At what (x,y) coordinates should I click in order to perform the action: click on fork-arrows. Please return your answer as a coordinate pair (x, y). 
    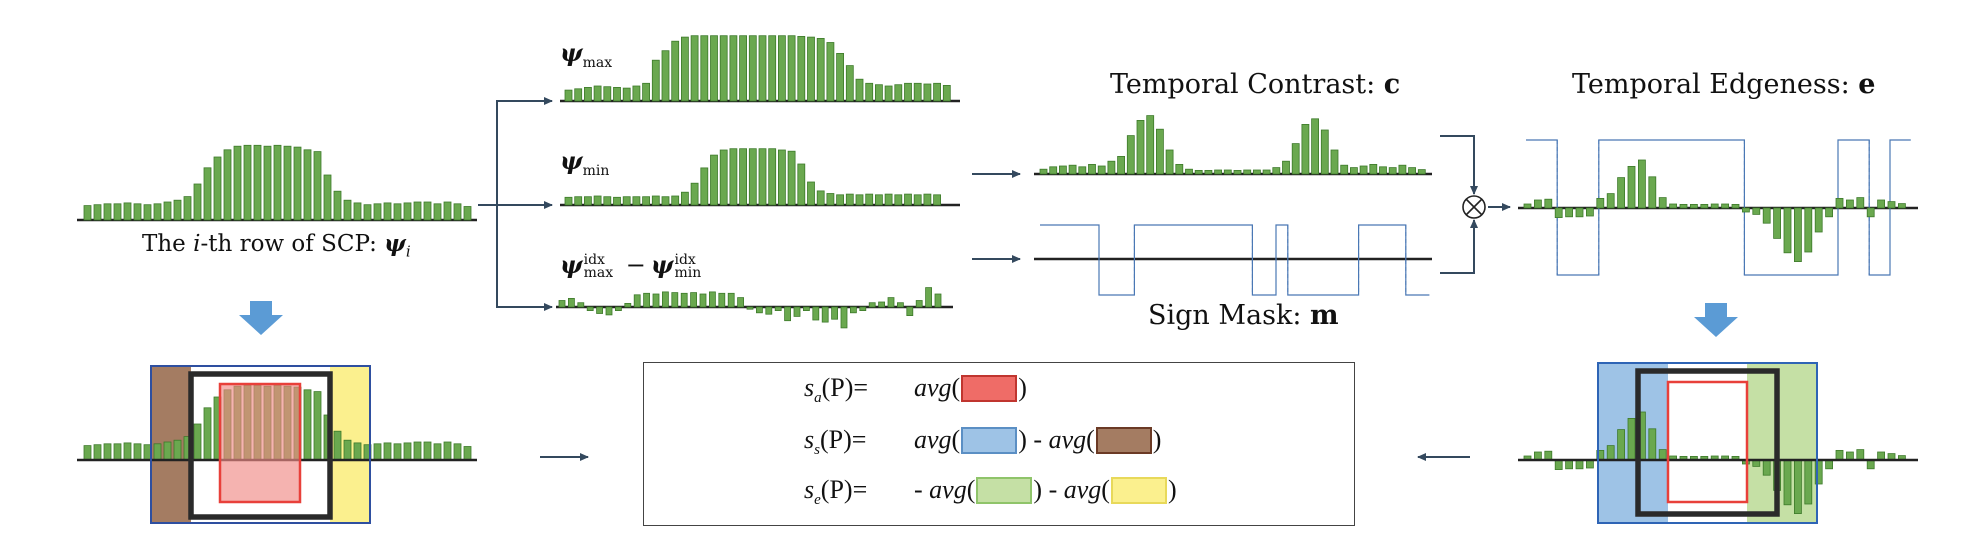
    Looking at the image, I should click on (515, 204).